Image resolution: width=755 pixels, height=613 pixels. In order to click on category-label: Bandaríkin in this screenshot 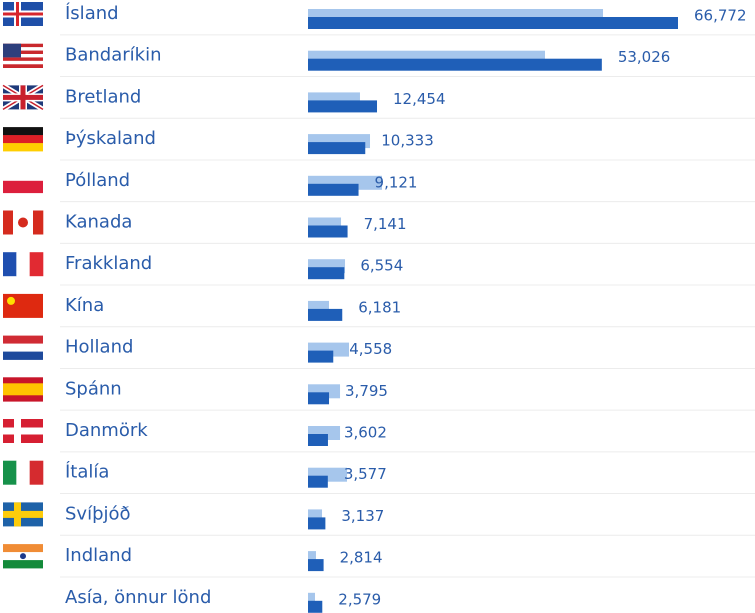, I will do `click(113, 55)`.